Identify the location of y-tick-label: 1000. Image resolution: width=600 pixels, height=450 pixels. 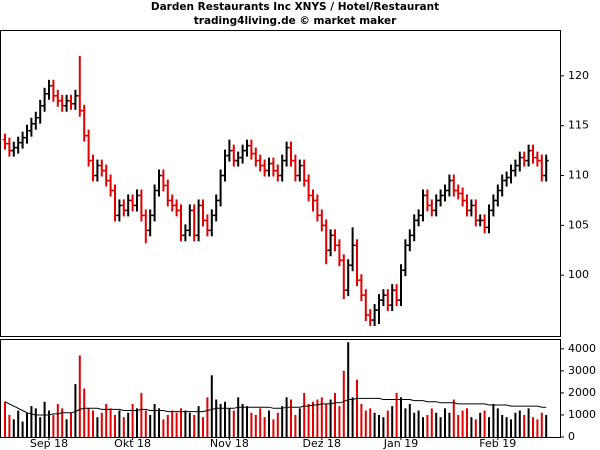
(582, 414).